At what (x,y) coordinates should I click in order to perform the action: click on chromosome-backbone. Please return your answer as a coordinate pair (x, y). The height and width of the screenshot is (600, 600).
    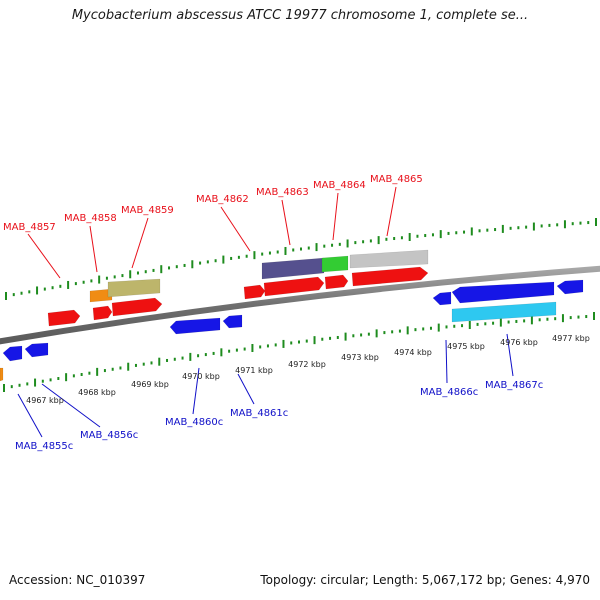
    Looking at the image, I should click on (300, 305).